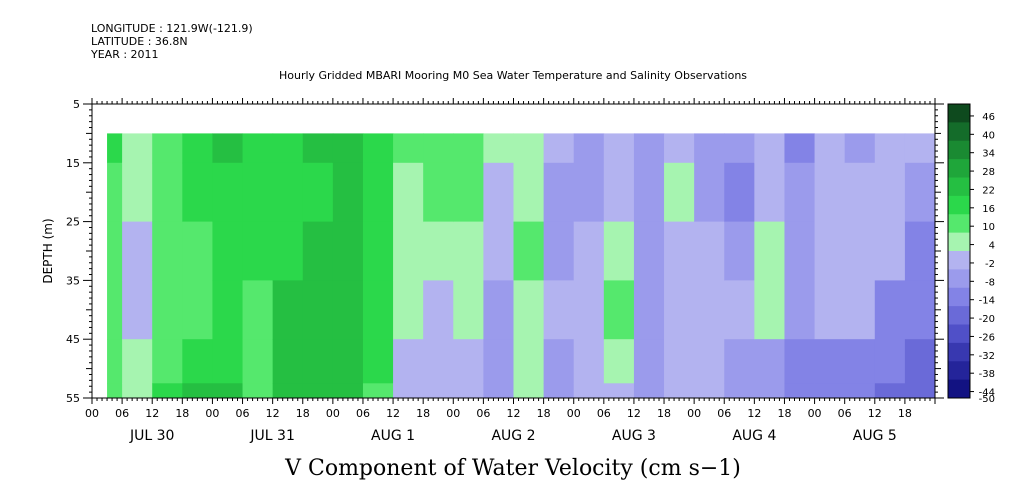  What do you see at coordinates (987, 399) in the screenshot?
I see `colorbar-label: -50` at bounding box center [987, 399].